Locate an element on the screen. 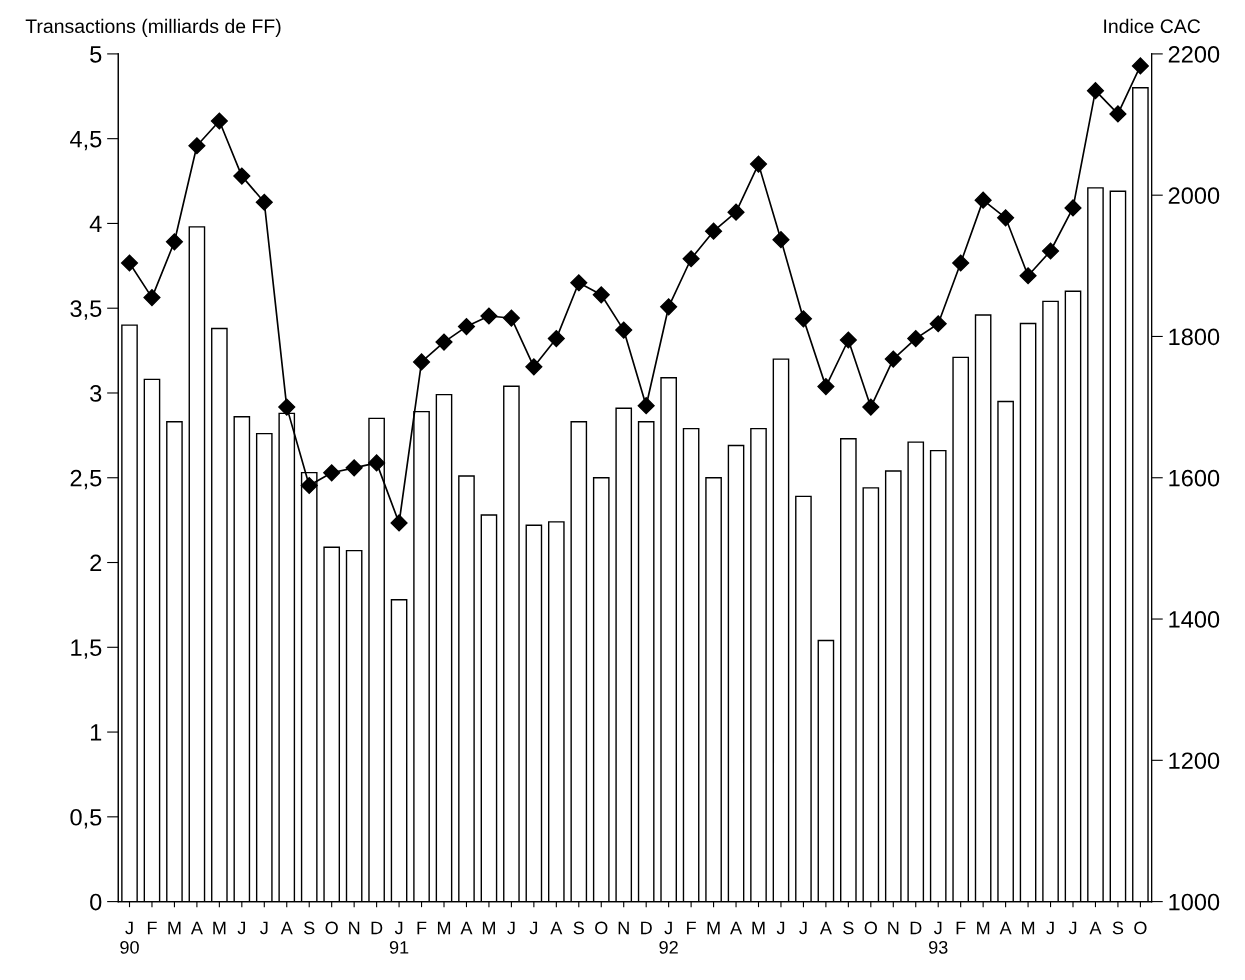 This screenshot has height=980, width=1245. y2-tick-label: 1400 is located at coordinates (1194, 619).